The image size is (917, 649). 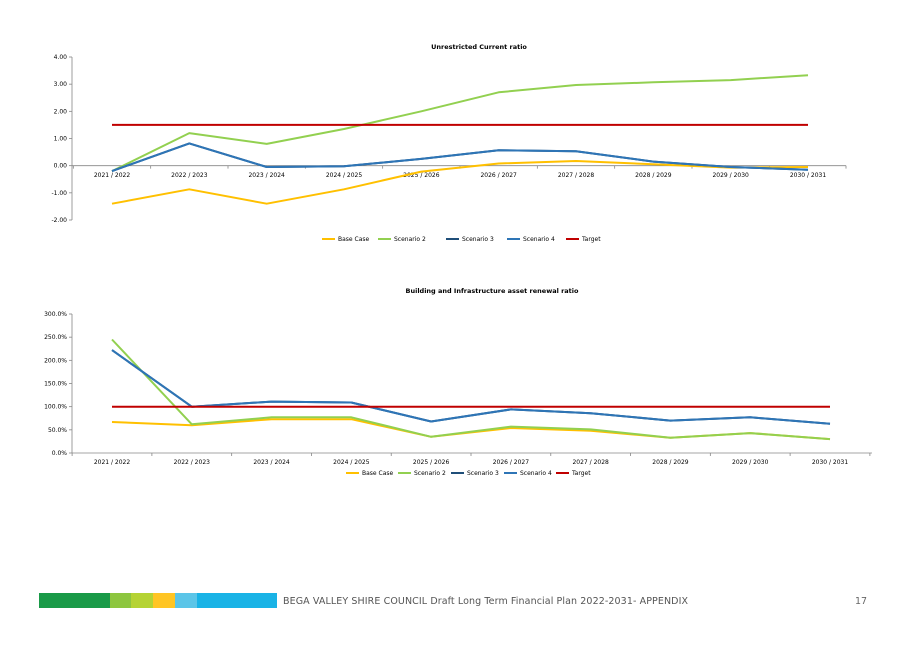 I want to click on c1-legend-label-target: Target, so click(x=591, y=239).